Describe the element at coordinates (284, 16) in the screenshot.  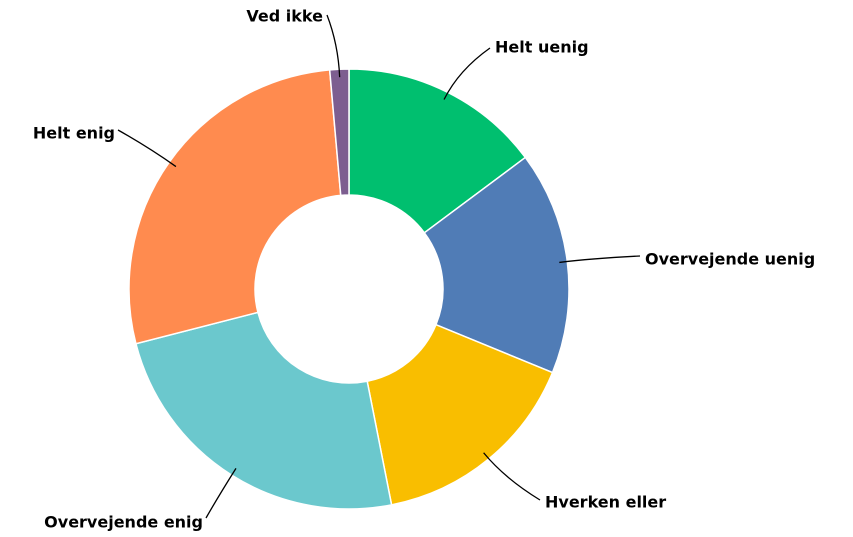
I see `slice-label: Ved ikke` at that location.